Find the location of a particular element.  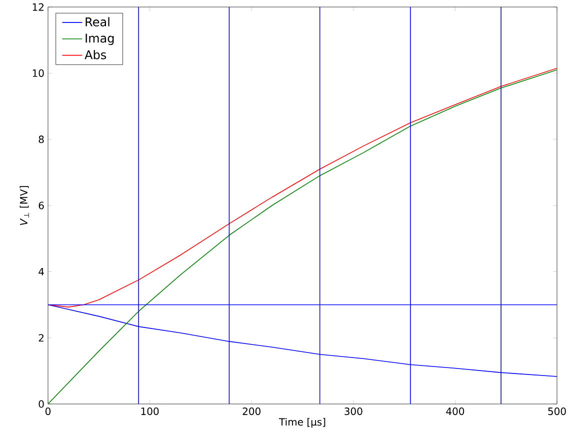

x-tick-label: 500 is located at coordinates (557, 412).